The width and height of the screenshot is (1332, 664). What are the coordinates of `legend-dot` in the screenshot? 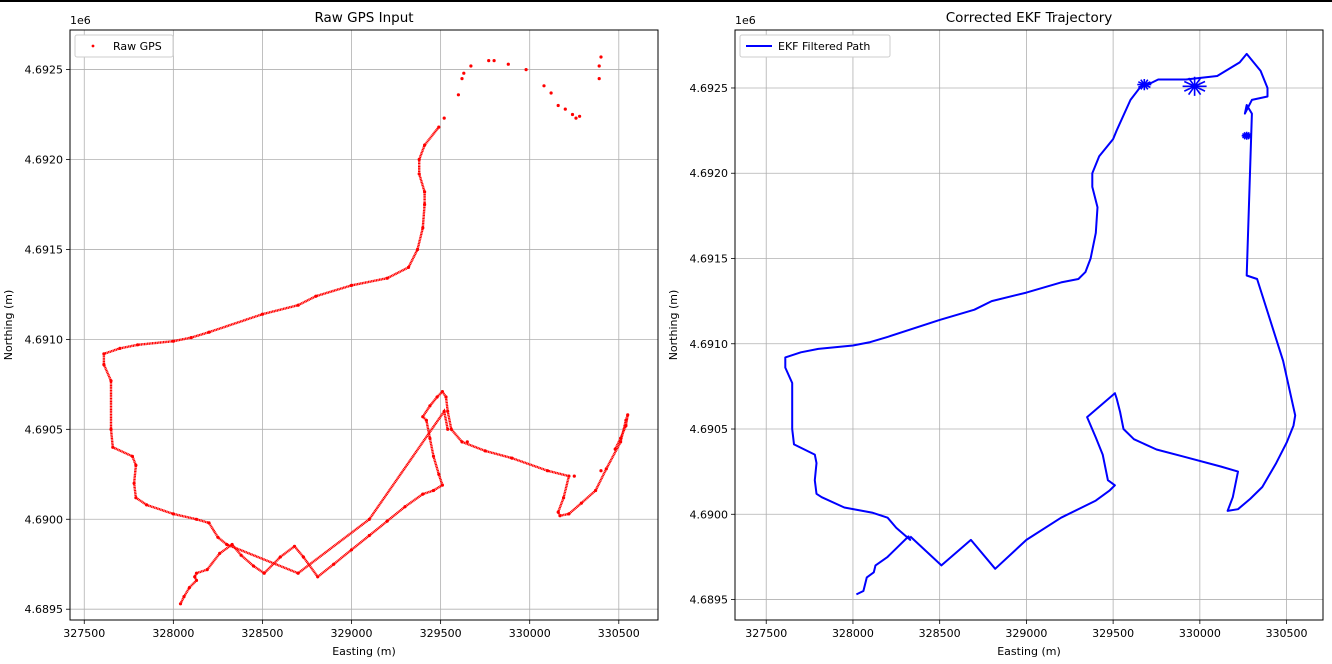 It's located at (93, 46).